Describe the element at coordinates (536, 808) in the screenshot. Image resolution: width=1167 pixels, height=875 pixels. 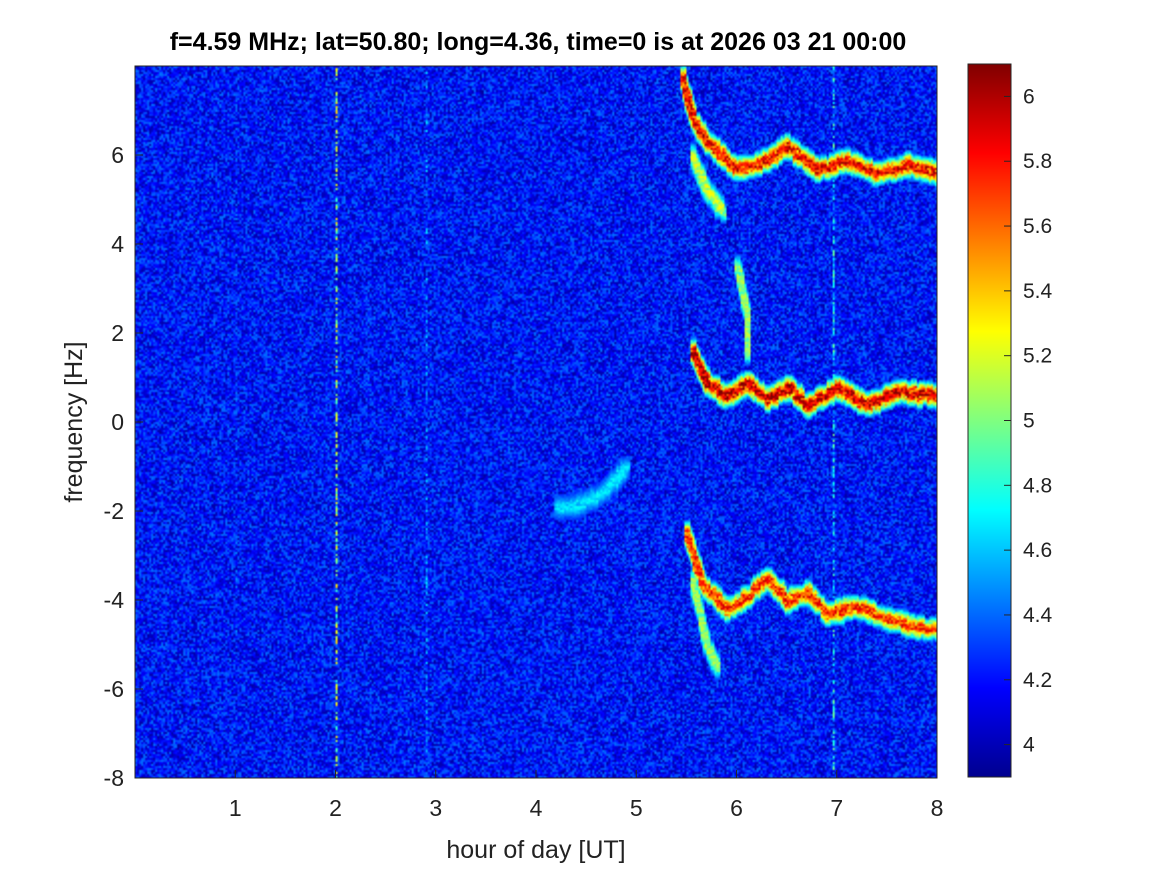
I see `x-tick-label: 4` at that location.